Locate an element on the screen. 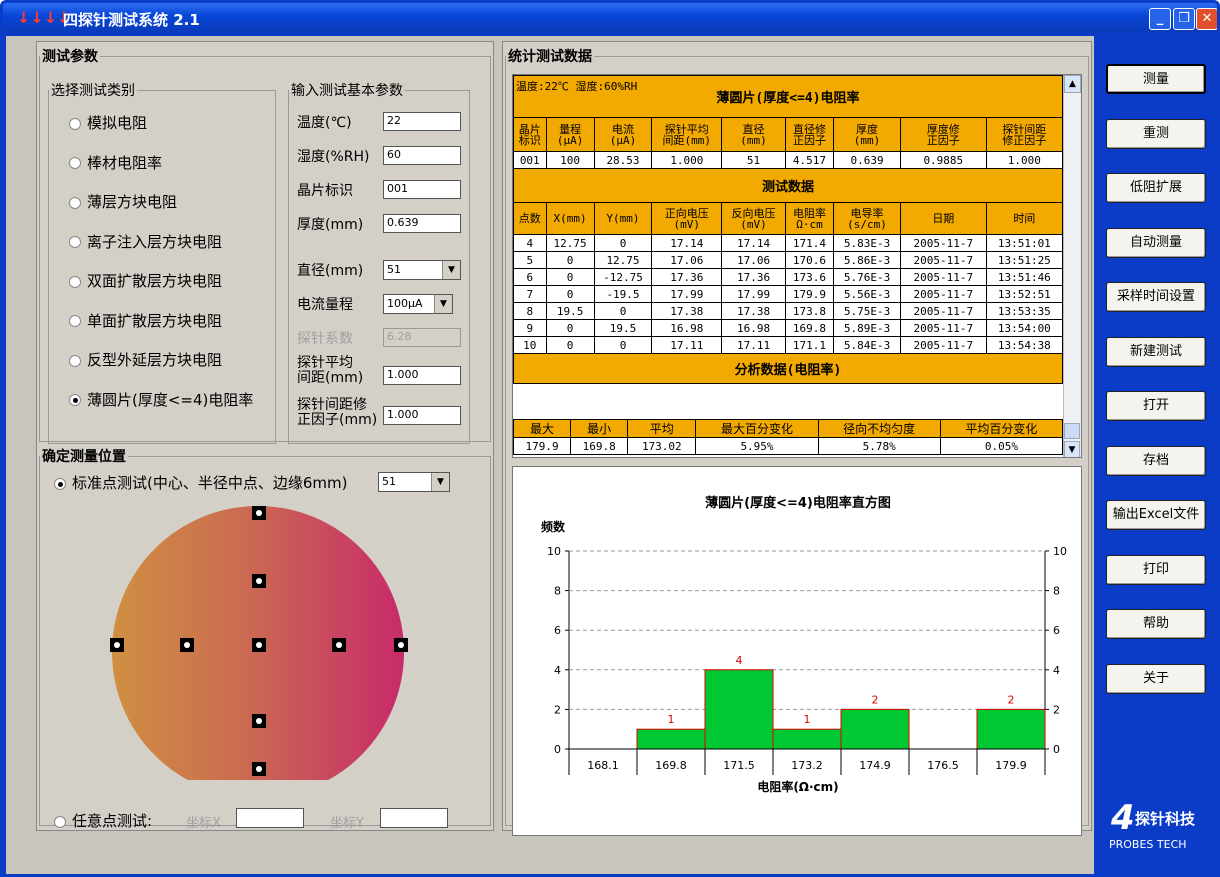 This screenshot has height=877, width=1220. param-input: 60 is located at coordinates (422, 155).